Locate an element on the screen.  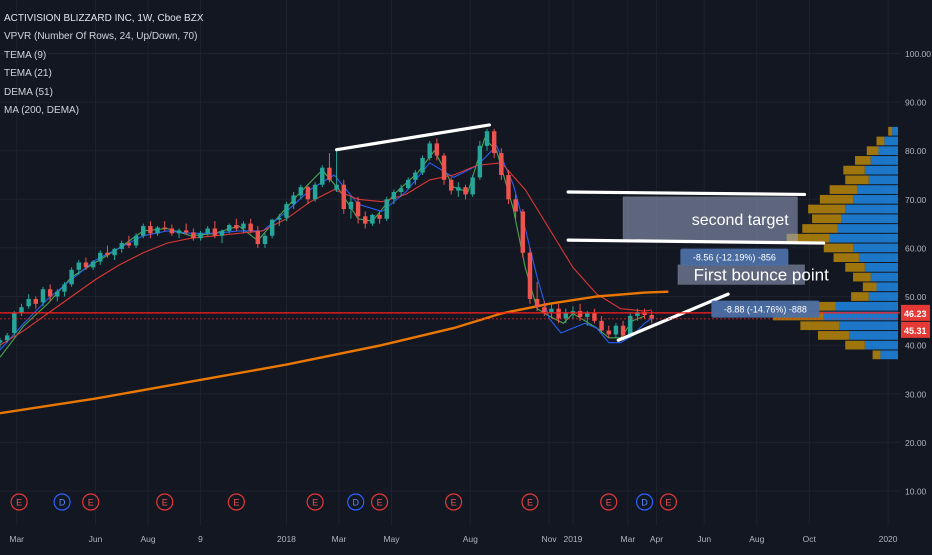
y-tick-label: 60.00 is located at coordinates (916, 248).